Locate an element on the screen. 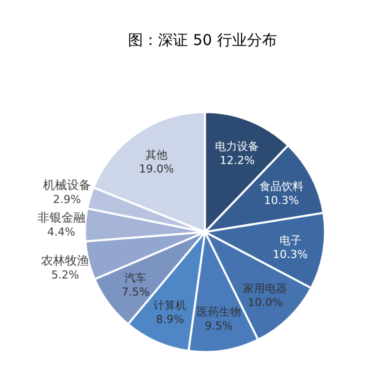  slice-label: 食品饮料 is located at coordinates (282, 186).